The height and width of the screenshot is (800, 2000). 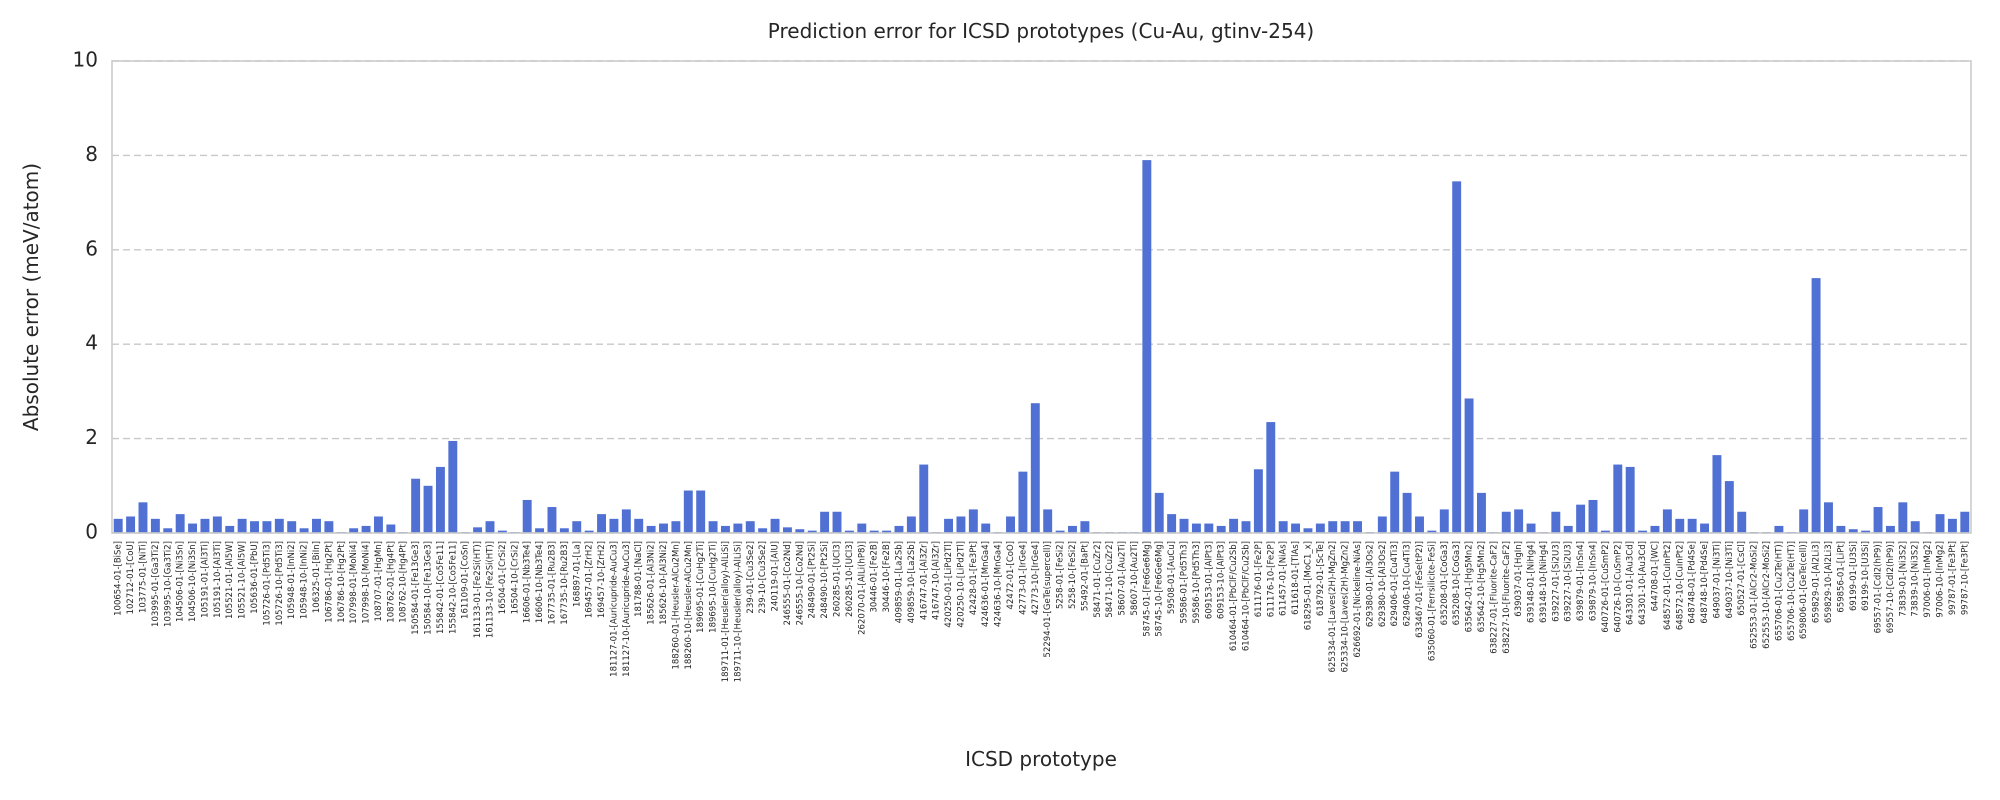 What do you see at coordinates (292, 580) in the screenshot?
I see `x-tick-label: 105948-01-[InNi2]` at bounding box center [292, 580].